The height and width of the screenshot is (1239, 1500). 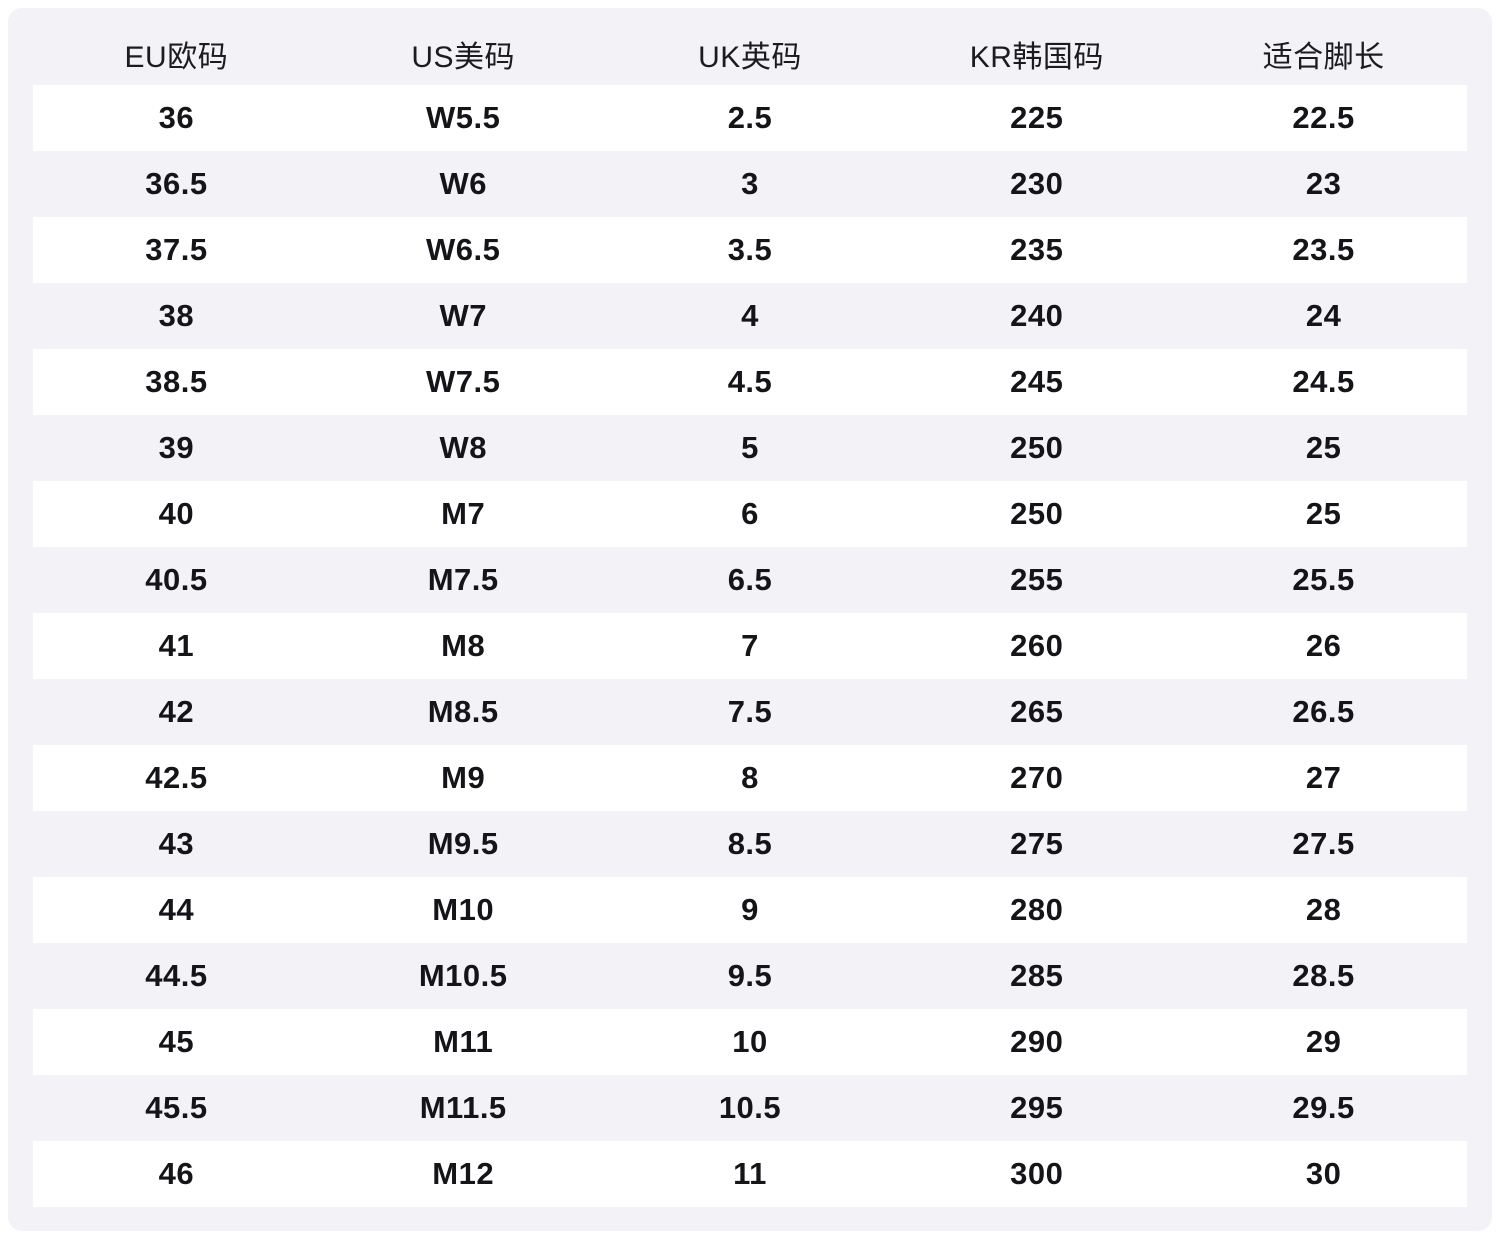 I want to click on table-cell: M9.5, so click(x=463, y=843).